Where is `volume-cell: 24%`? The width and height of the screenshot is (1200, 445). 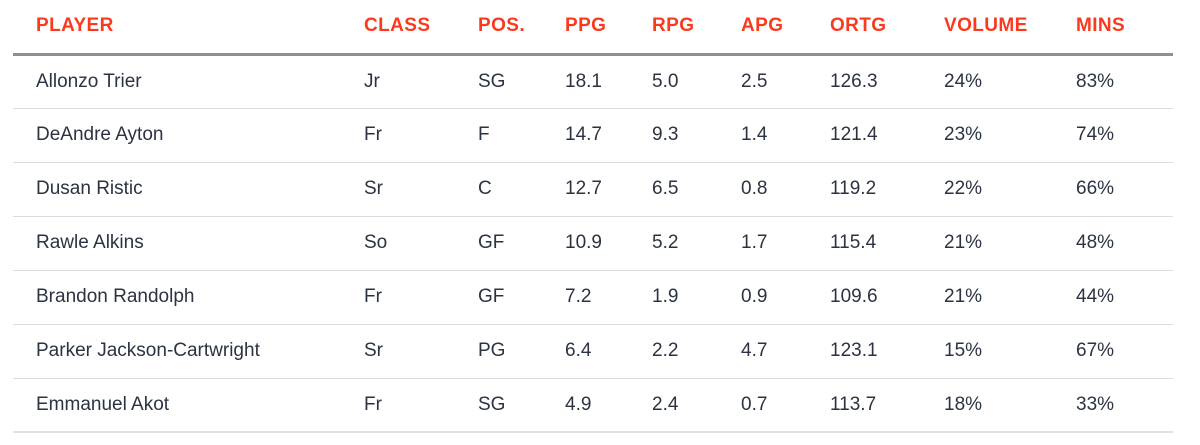
volume-cell: 24% is located at coordinates (1010, 81).